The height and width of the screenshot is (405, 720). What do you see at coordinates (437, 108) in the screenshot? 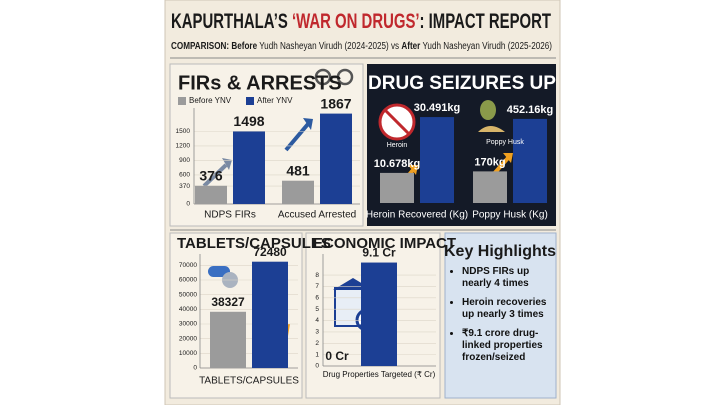
I see `value-label: 30.491kg` at bounding box center [437, 108].